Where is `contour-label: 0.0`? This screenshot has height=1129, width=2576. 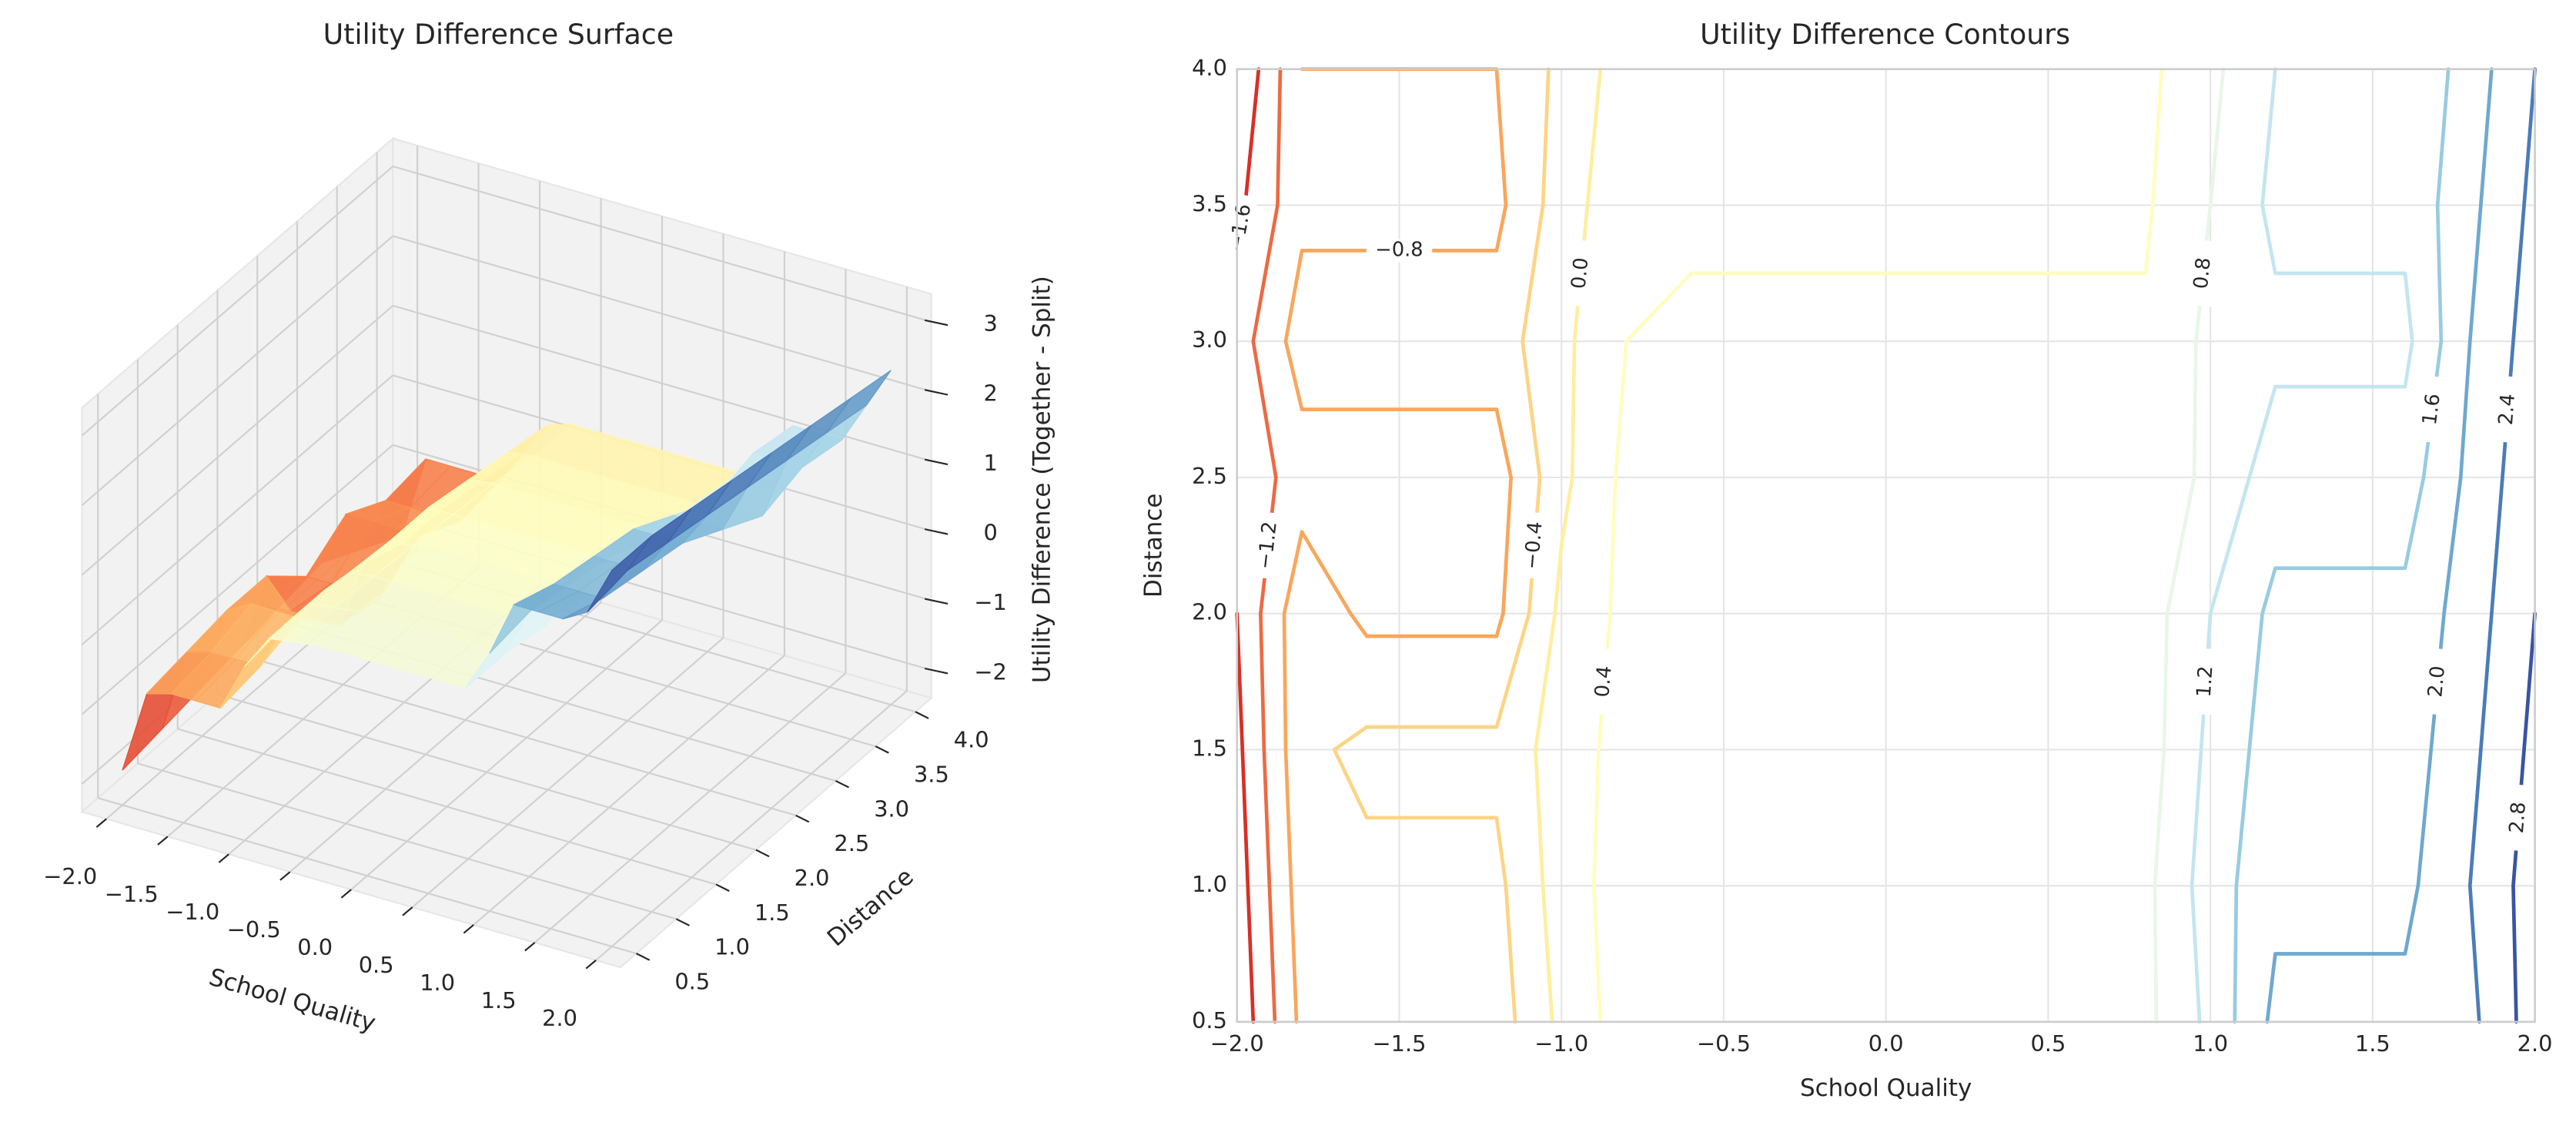 contour-label: 0.0 is located at coordinates (1581, 273).